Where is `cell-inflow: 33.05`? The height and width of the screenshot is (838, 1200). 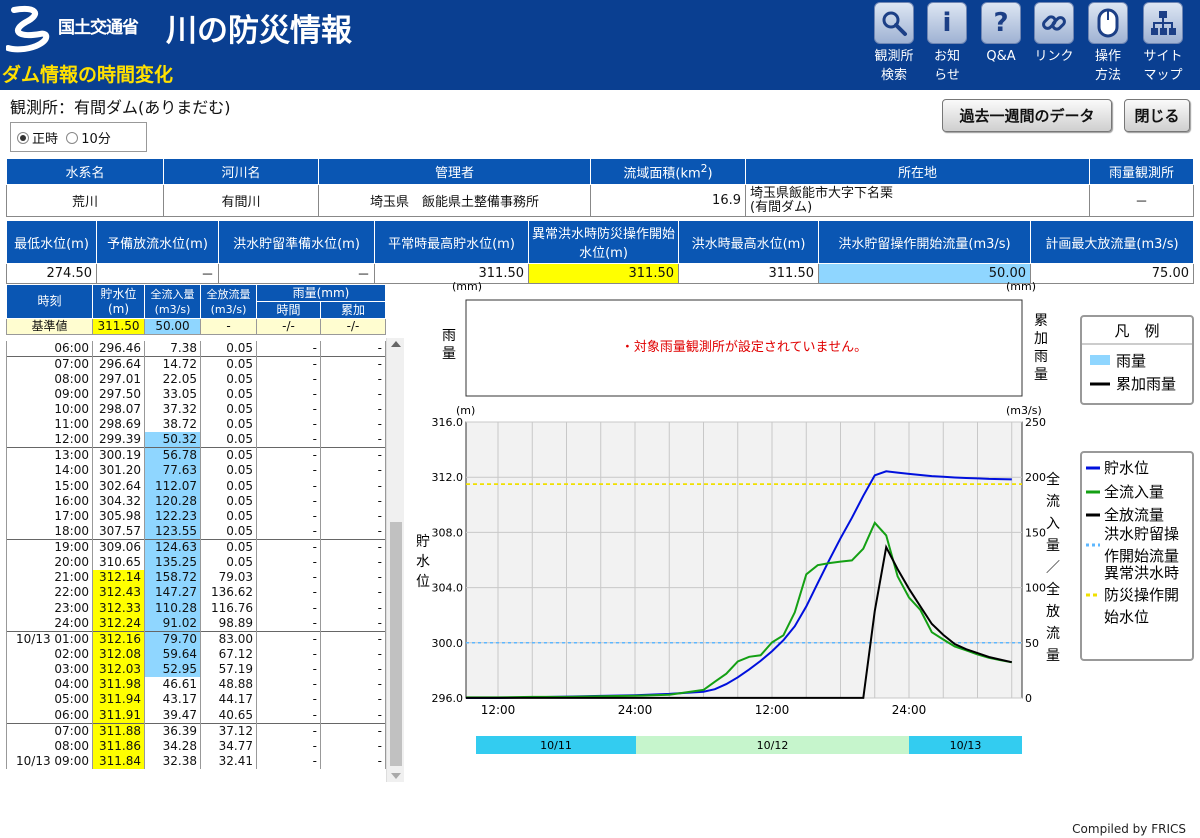
cell-inflow: 33.05 is located at coordinates (172, 394).